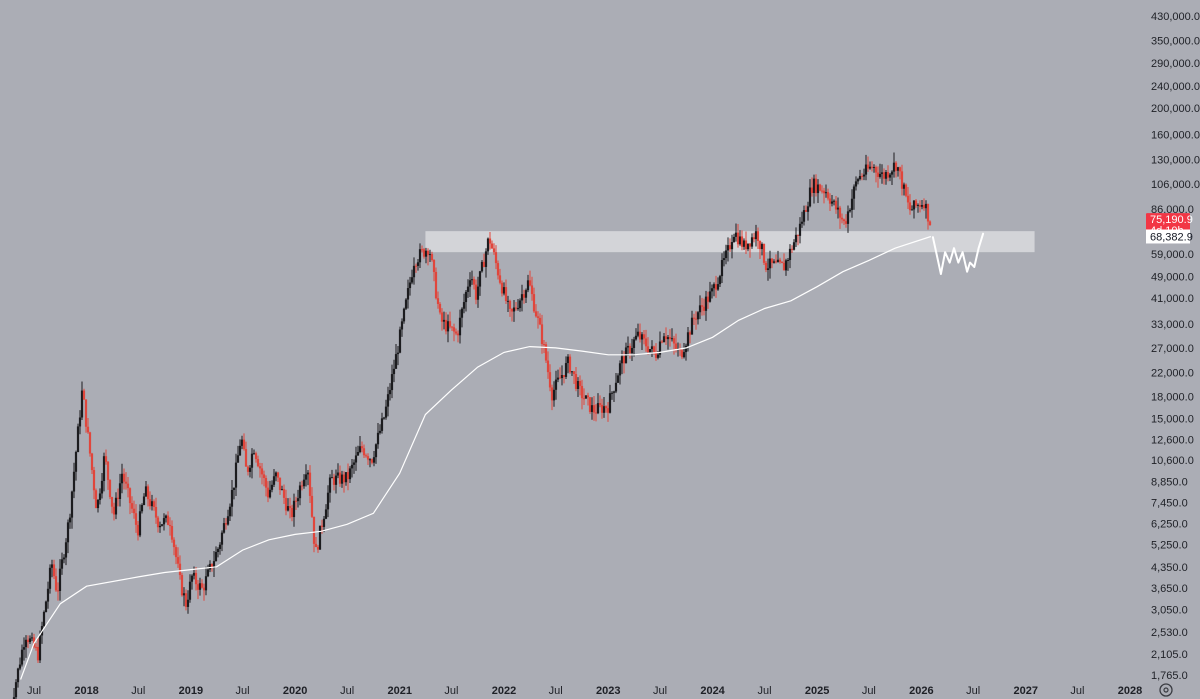 Image resolution: width=1200 pixels, height=699 pixels. Describe the element at coordinates (817, 691) in the screenshot. I see `time-tick-label: 2025` at that location.